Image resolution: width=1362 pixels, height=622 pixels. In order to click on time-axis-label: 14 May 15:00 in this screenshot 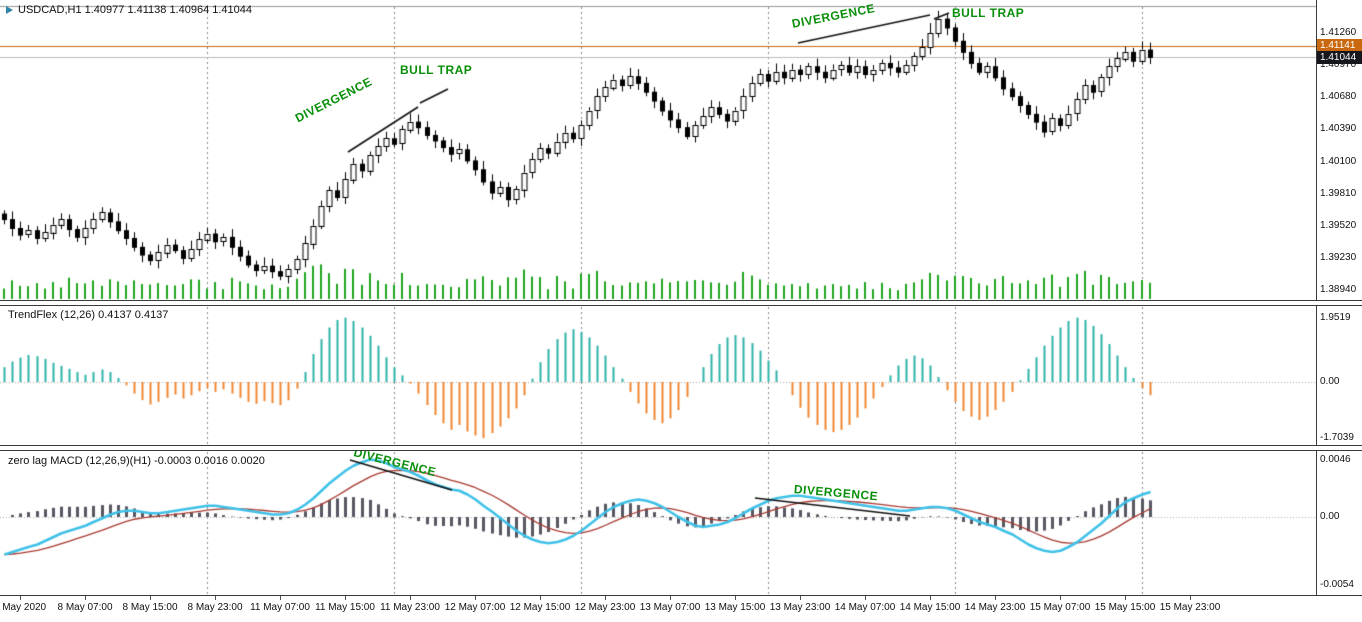, I will do `click(930, 607)`.